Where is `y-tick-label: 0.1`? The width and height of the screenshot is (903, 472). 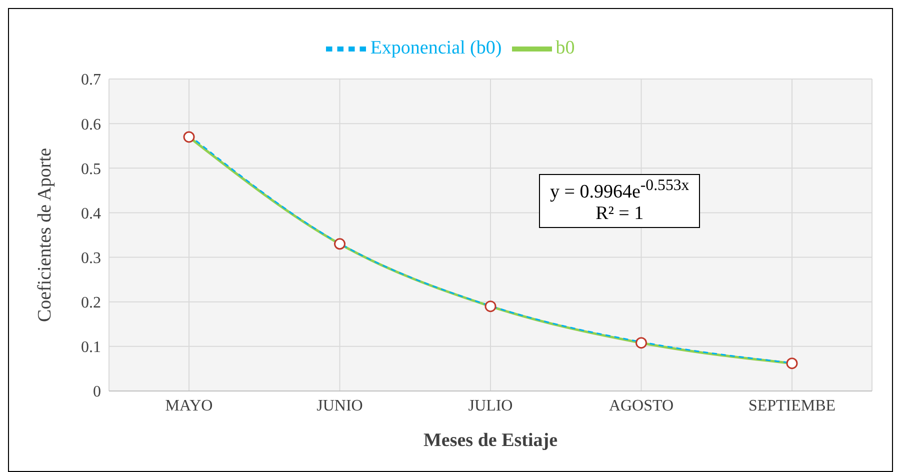
y-tick-label: 0.1 is located at coordinates (91, 347).